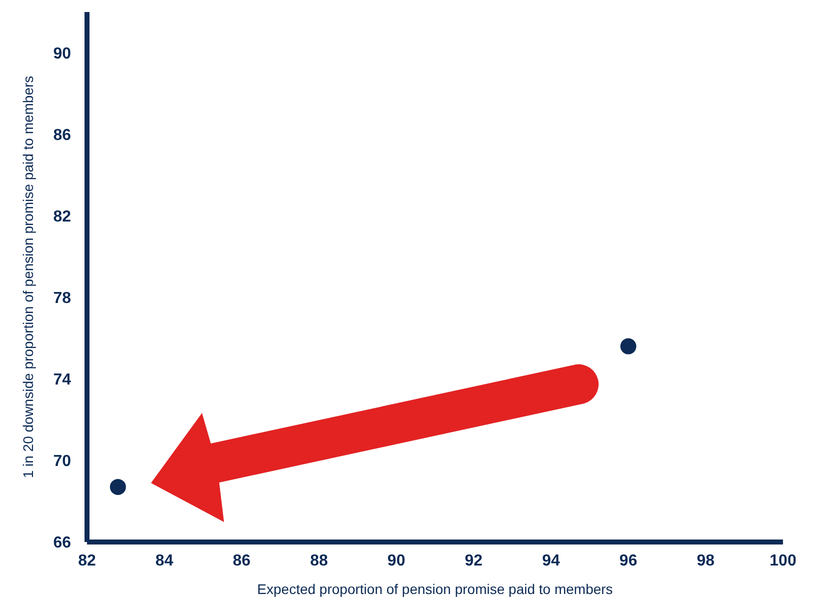  What do you see at coordinates (62, 461) in the screenshot?
I see `y-tick-label: 70` at bounding box center [62, 461].